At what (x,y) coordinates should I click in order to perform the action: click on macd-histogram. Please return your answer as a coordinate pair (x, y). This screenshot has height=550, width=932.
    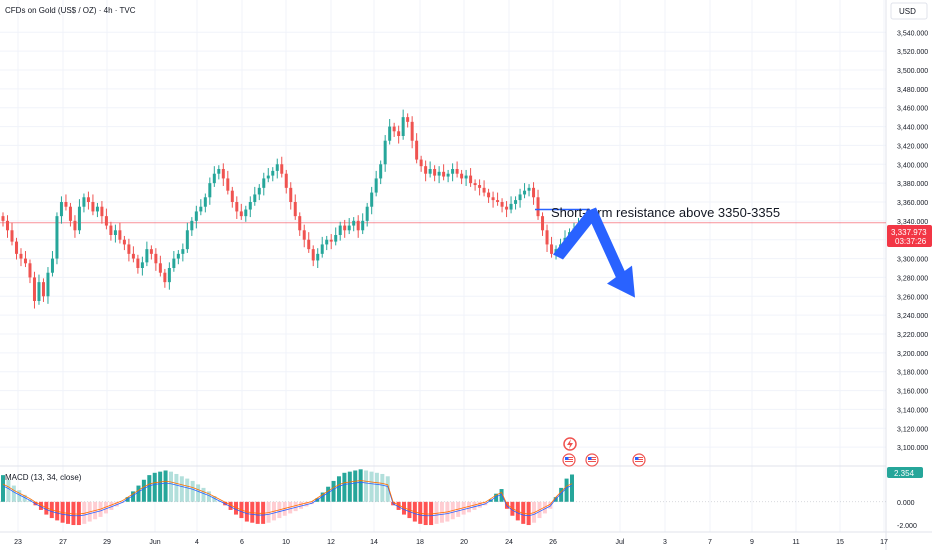
    Looking at the image, I should click on (287, 497).